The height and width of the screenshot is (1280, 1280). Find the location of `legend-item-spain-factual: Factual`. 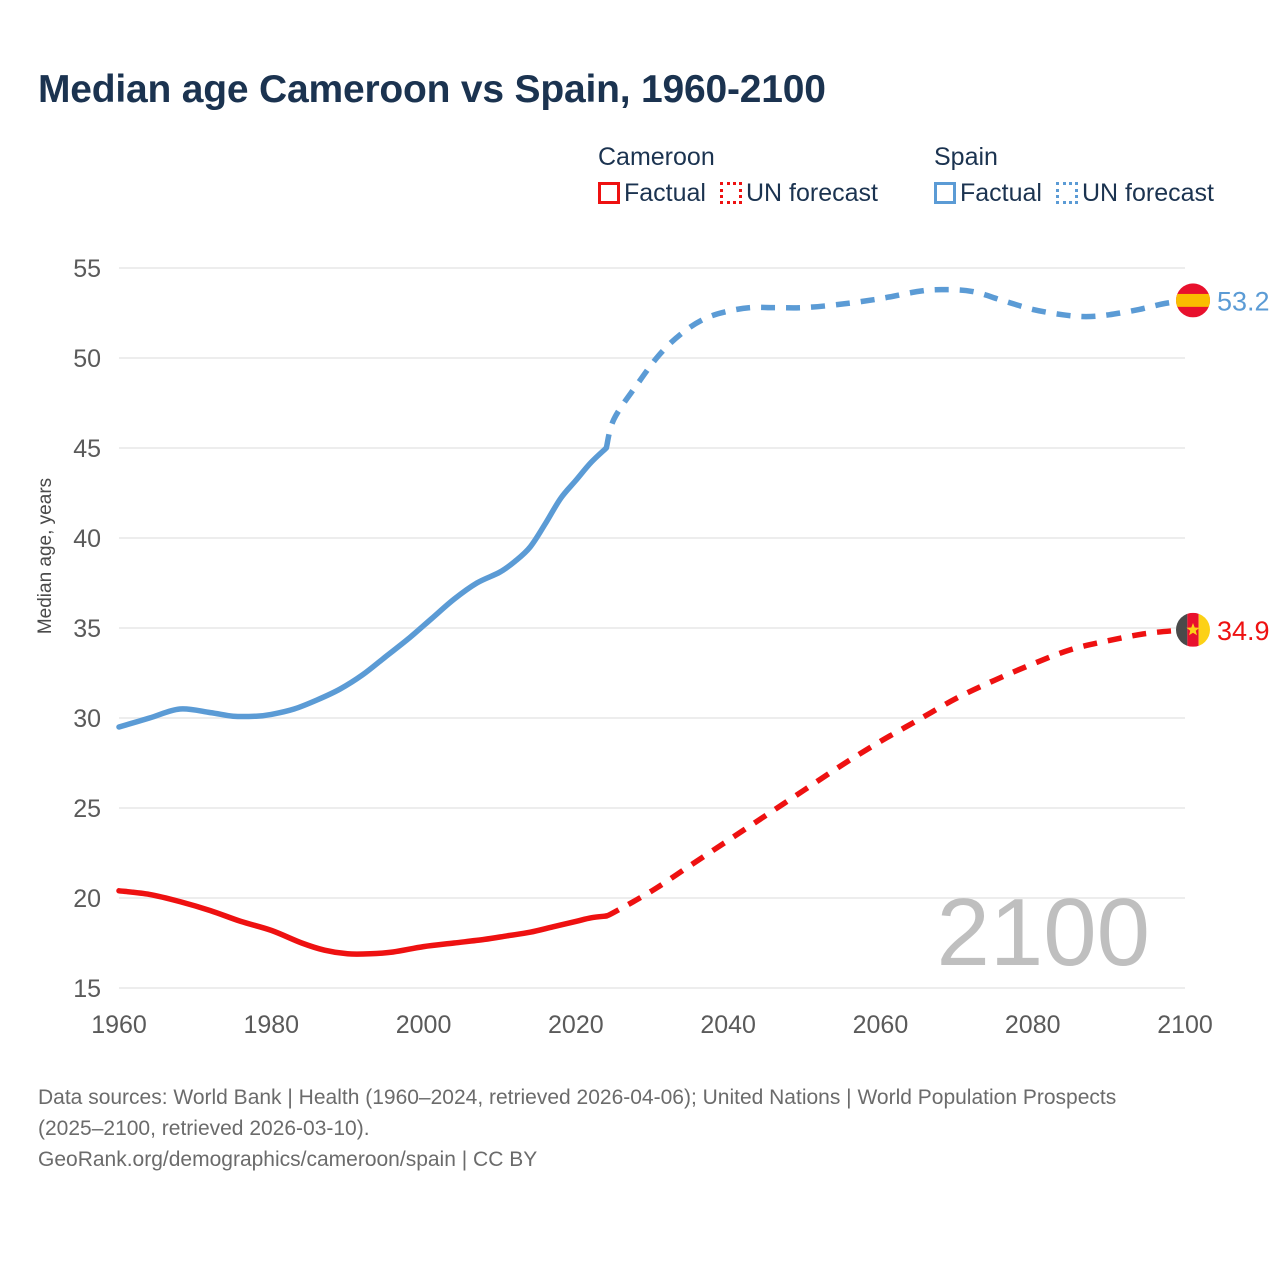

legend-item-spain-factual: Factual is located at coordinates (988, 193).